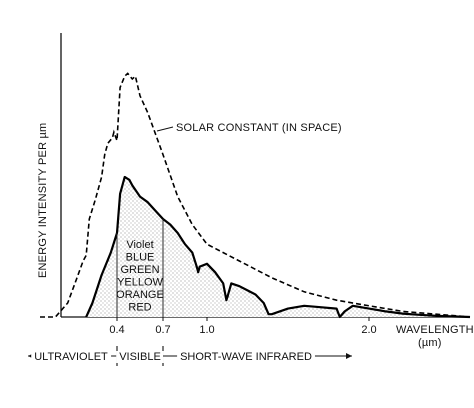 Image resolution: width=474 pixels, height=408 pixels. Describe the element at coordinates (165, 129) in the screenshot. I see `annotation-leader` at that location.